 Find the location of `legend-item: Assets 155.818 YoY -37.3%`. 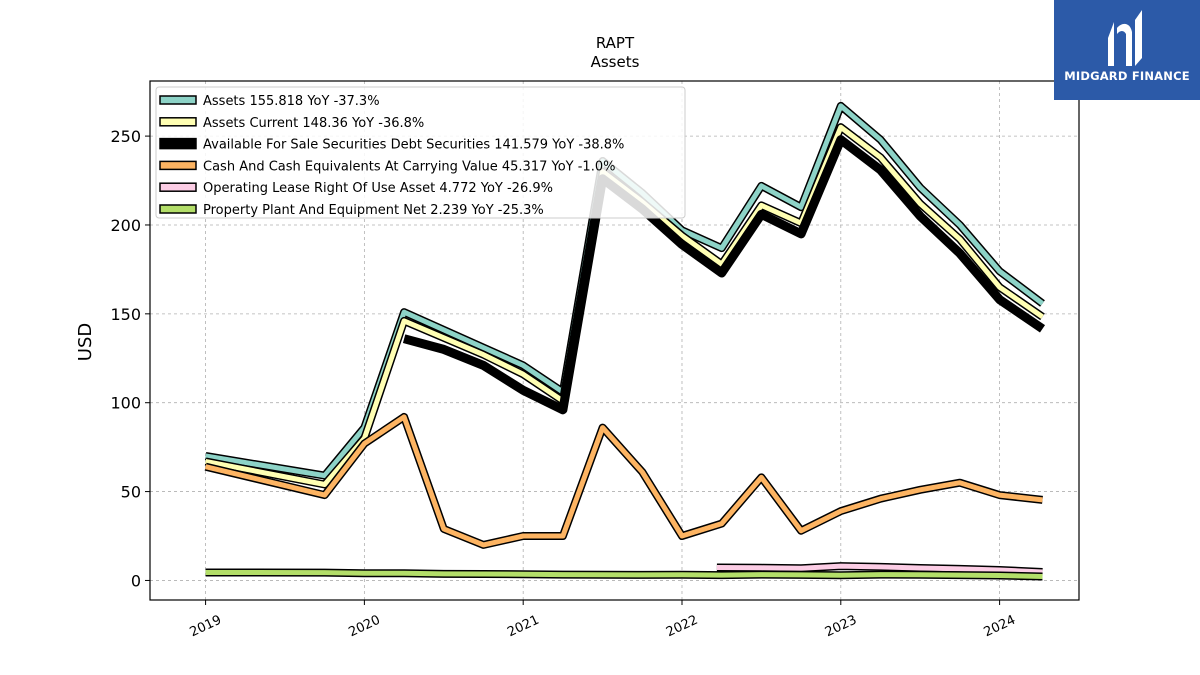

legend-item: Assets 155.818 YoY -37.3% is located at coordinates (269, 101).